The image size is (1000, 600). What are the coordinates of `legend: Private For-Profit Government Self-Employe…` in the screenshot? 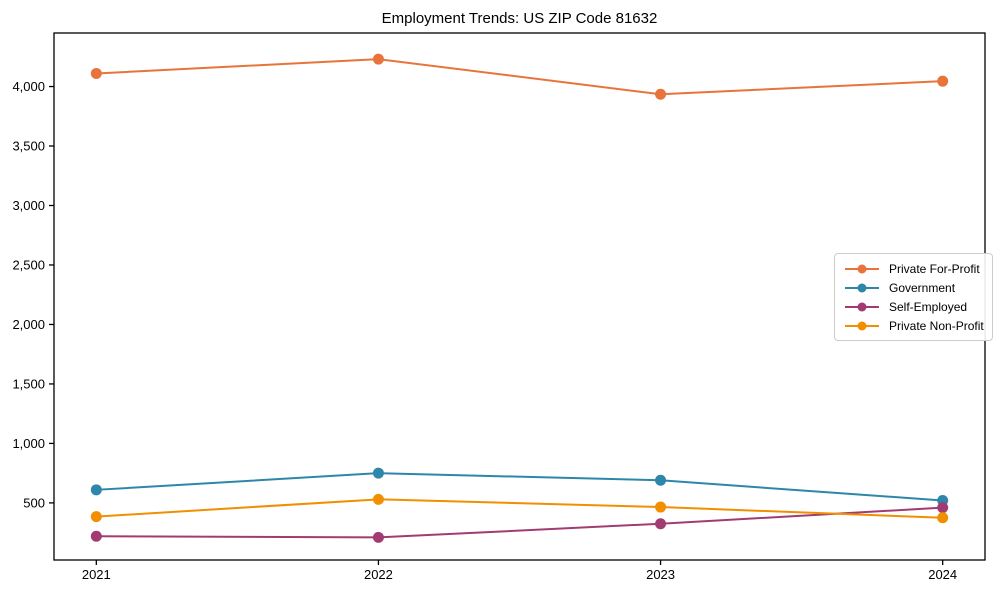 It's located at (913, 297).